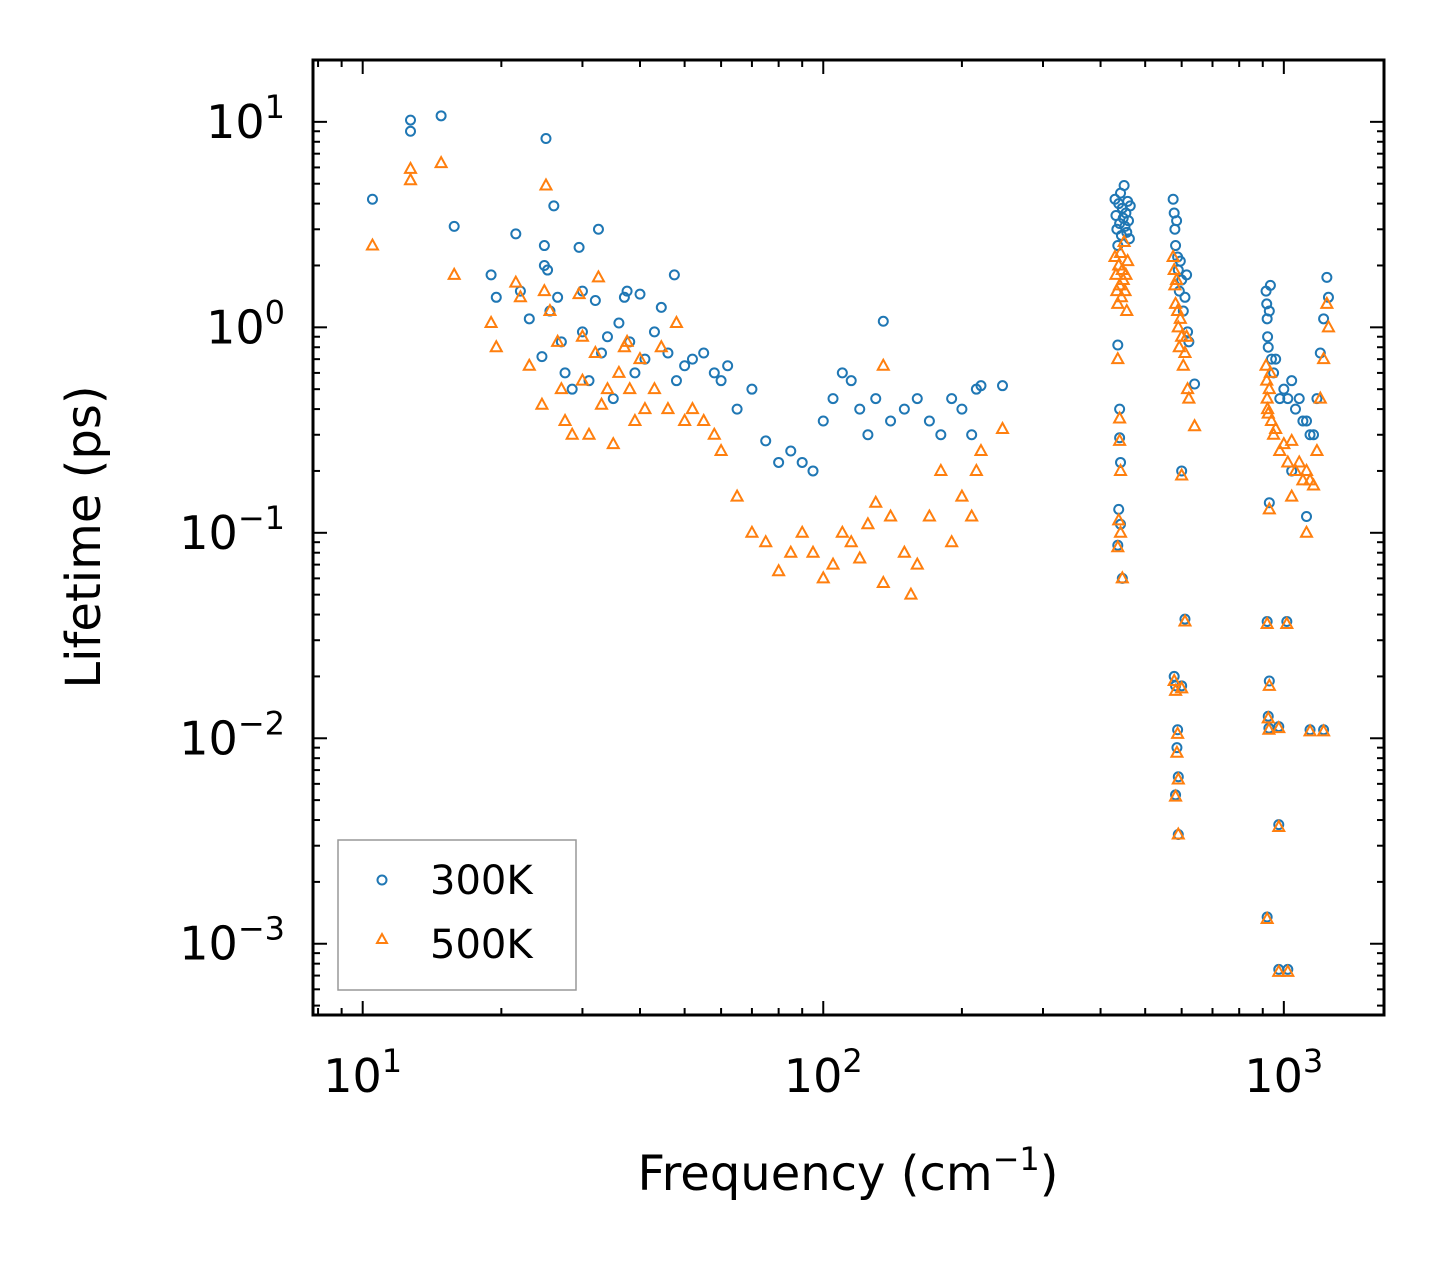  I want to click on legend-marker-300k, so click(382, 880).